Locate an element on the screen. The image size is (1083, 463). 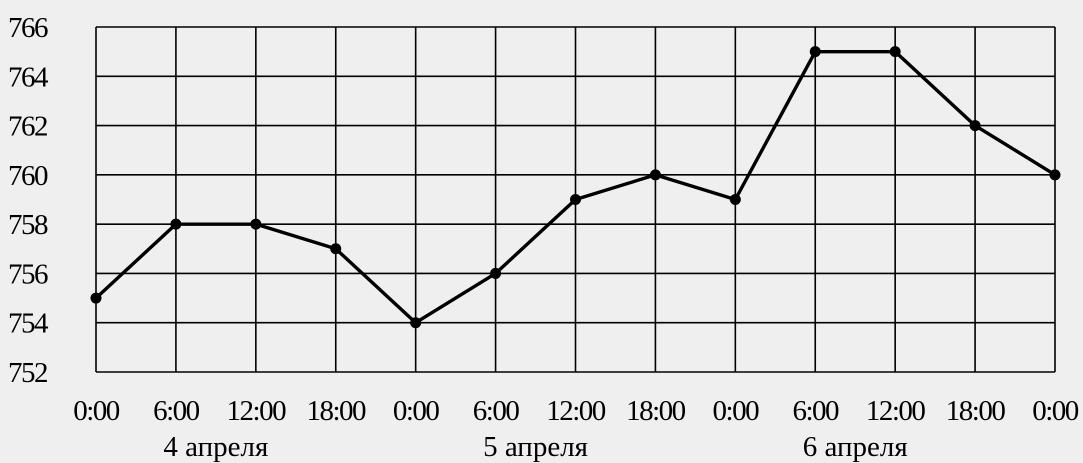
y-tick-label: 758 is located at coordinates (28, 225).